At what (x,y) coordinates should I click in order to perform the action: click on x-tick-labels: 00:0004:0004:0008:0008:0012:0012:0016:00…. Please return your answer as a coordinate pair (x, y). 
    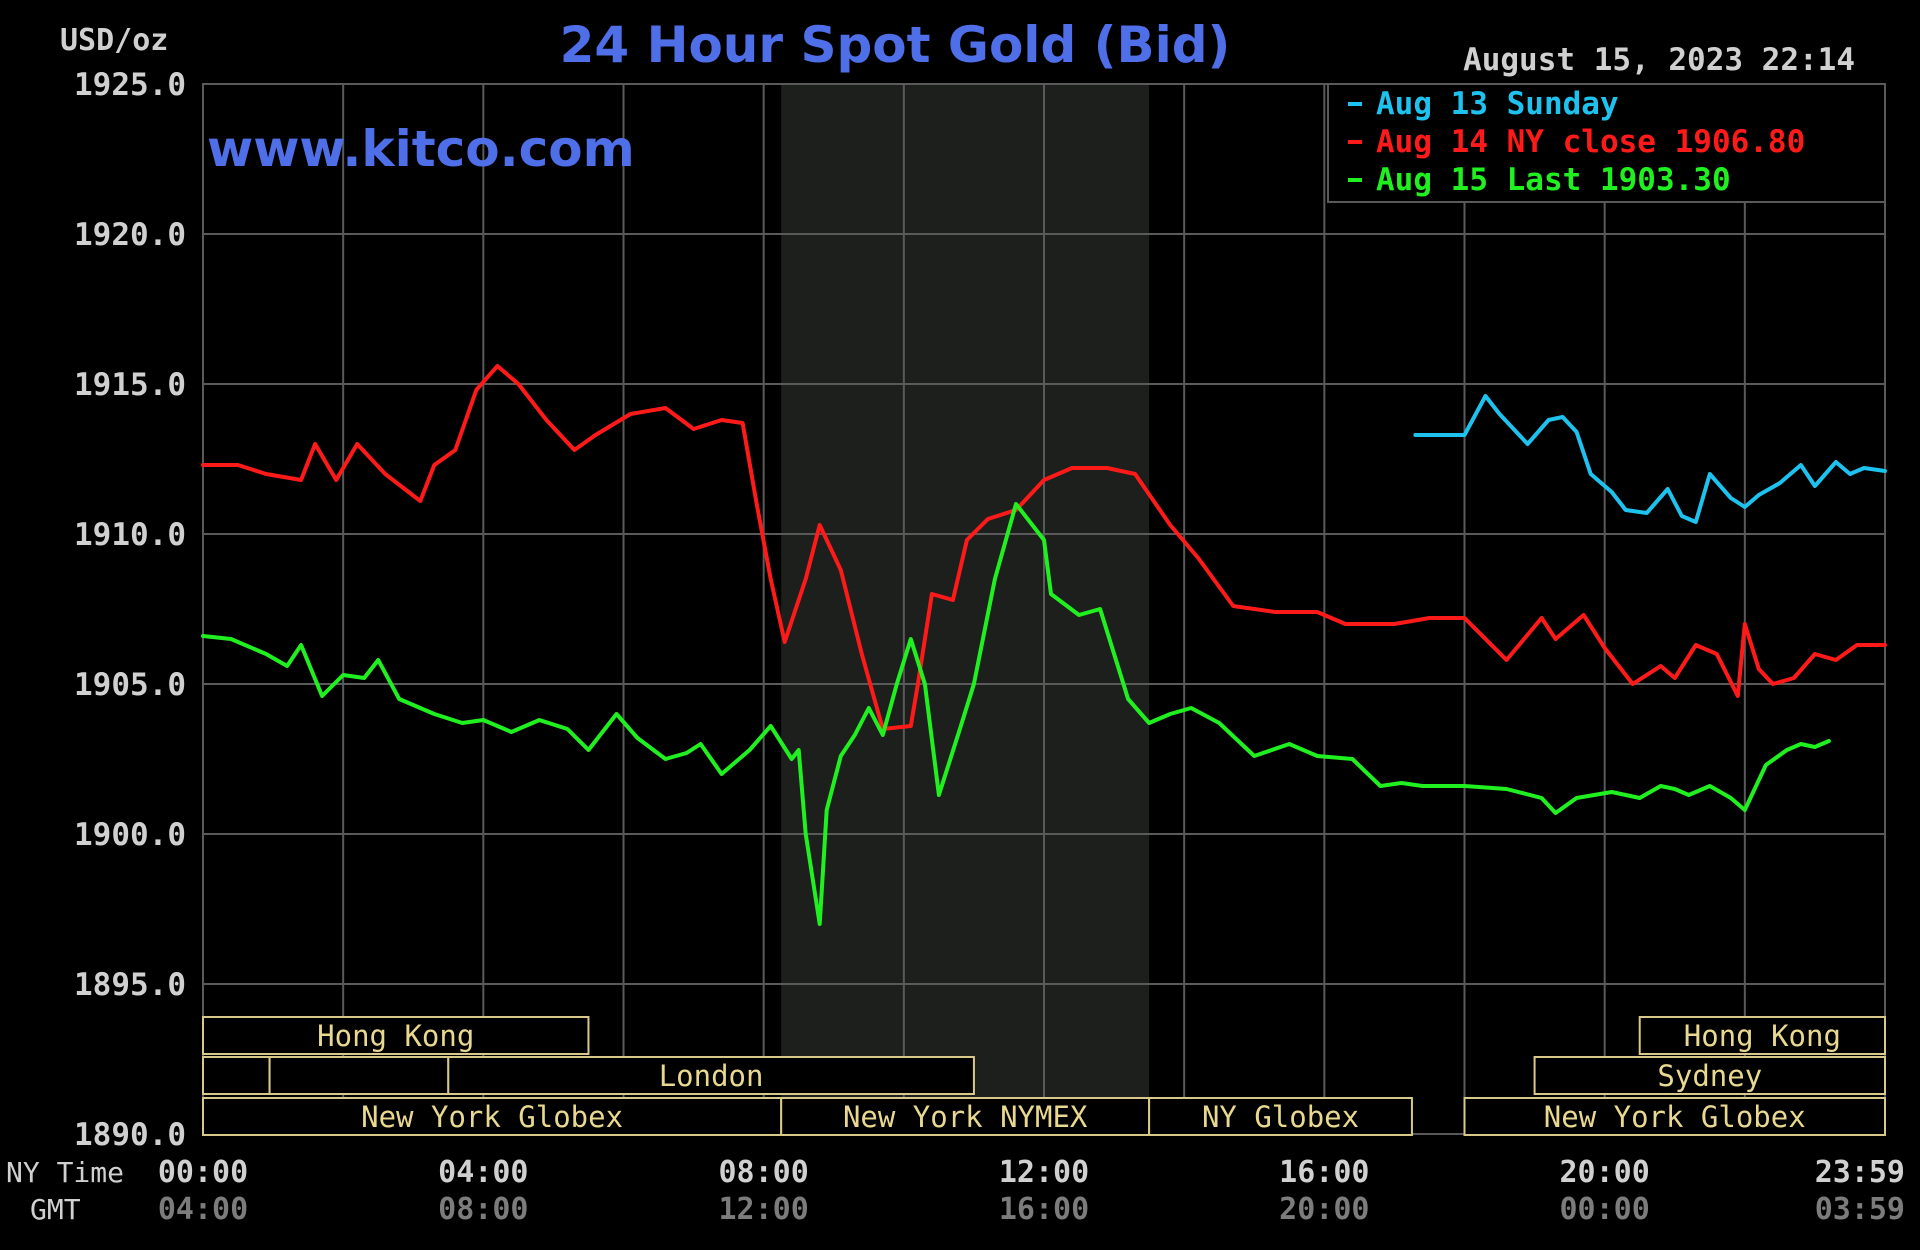
    Looking at the image, I should click on (1031, 1191).